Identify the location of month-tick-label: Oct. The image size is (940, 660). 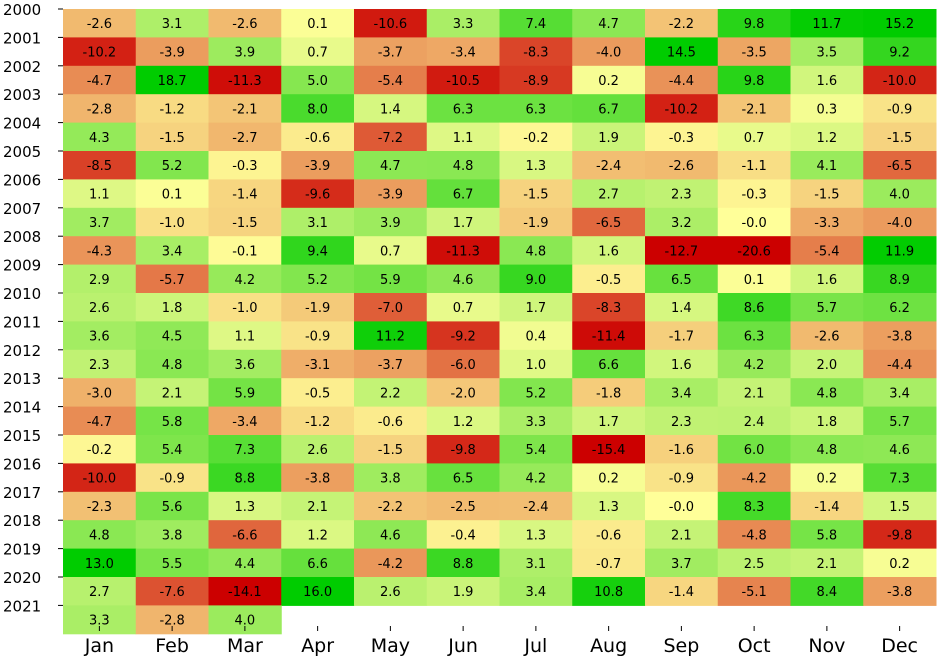
(754, 646).